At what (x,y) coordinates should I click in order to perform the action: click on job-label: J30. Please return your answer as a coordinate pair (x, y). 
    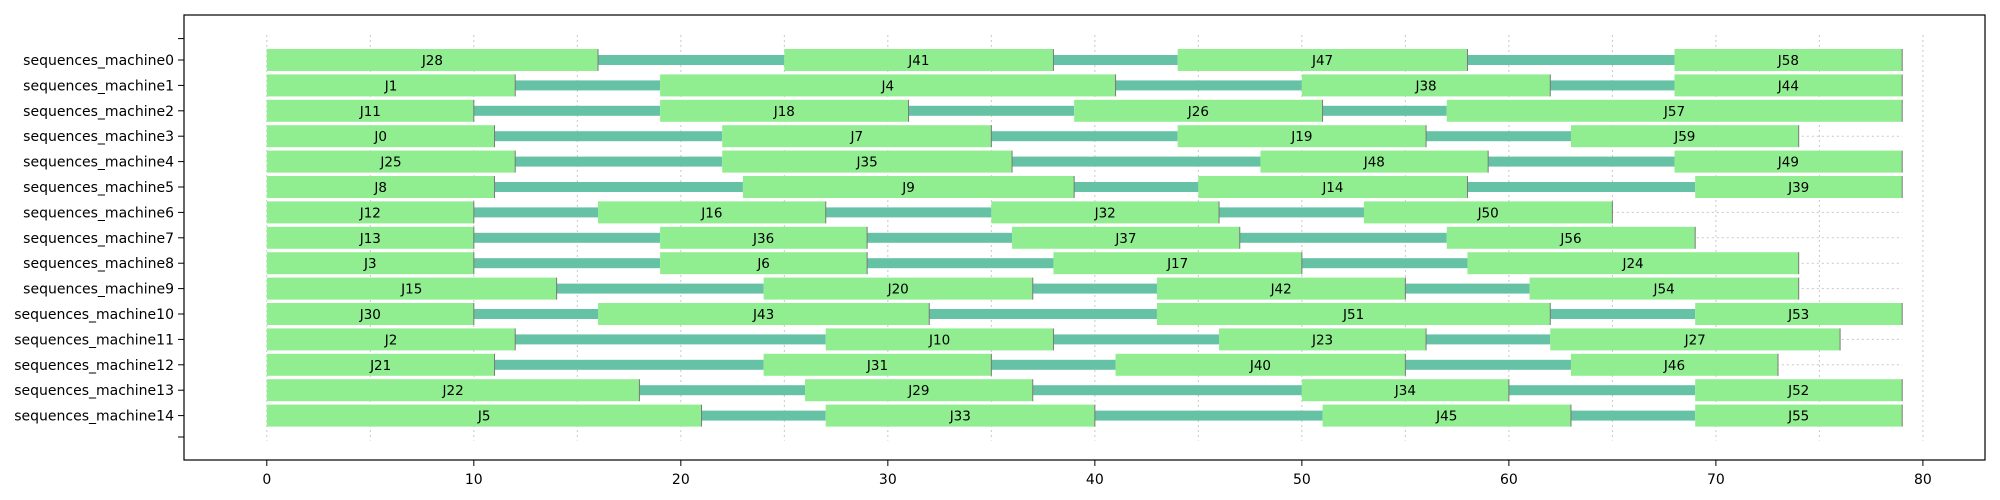
    Looking at the image, I should click on (370, 315).